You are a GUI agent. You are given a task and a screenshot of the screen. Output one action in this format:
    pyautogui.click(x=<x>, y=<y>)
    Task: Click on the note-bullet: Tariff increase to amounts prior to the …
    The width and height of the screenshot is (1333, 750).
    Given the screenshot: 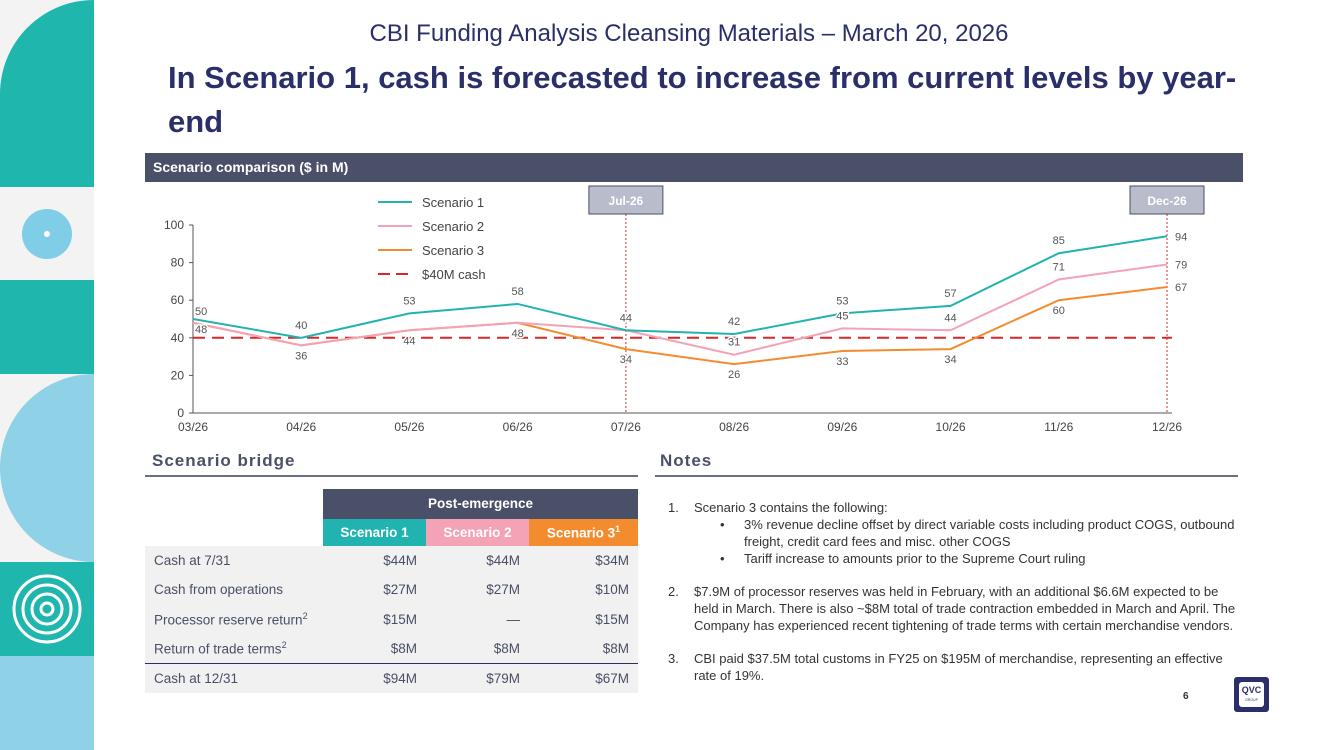 What is the action you would take?
    pyautogui.click(x=979, y=558)
    